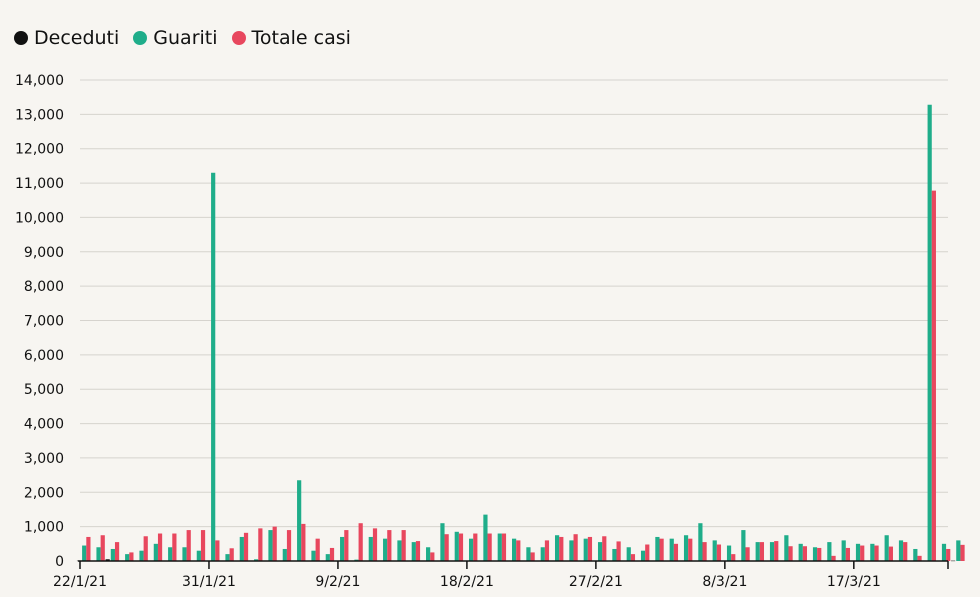  I want to click on legend-item-deceduti: Deceduti, so click(66, 38).